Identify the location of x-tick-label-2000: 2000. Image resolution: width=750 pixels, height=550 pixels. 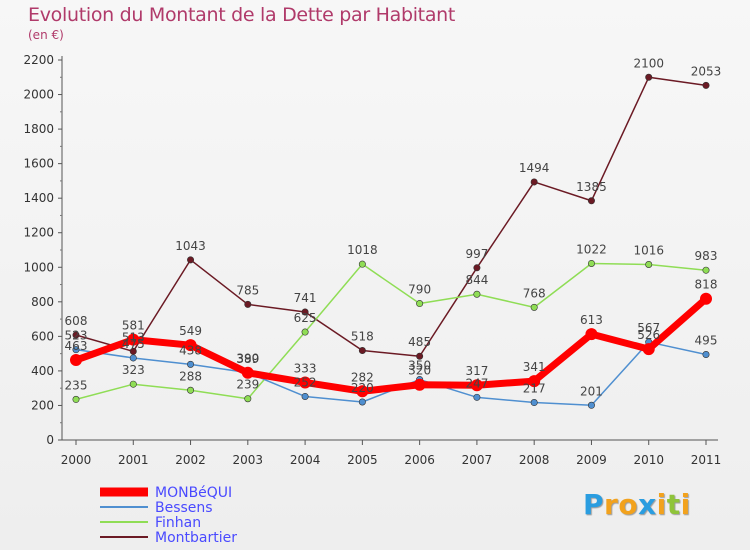
(76, 460).